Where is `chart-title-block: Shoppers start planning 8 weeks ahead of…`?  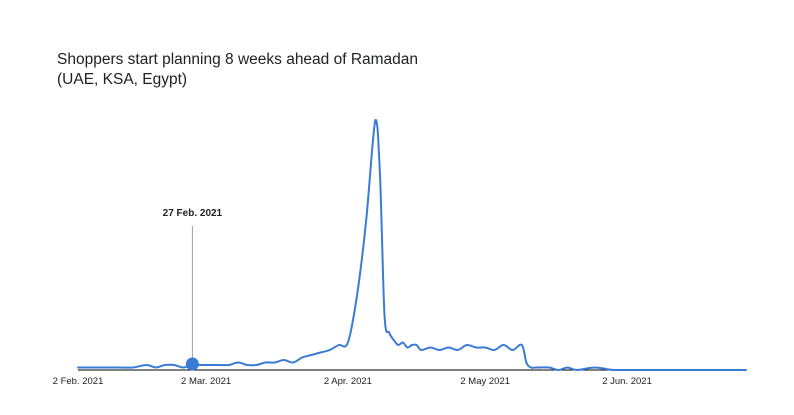
chart-title-block: Shoppers start planning 8 weeks ahead of… is located at coordinates (237, 70).